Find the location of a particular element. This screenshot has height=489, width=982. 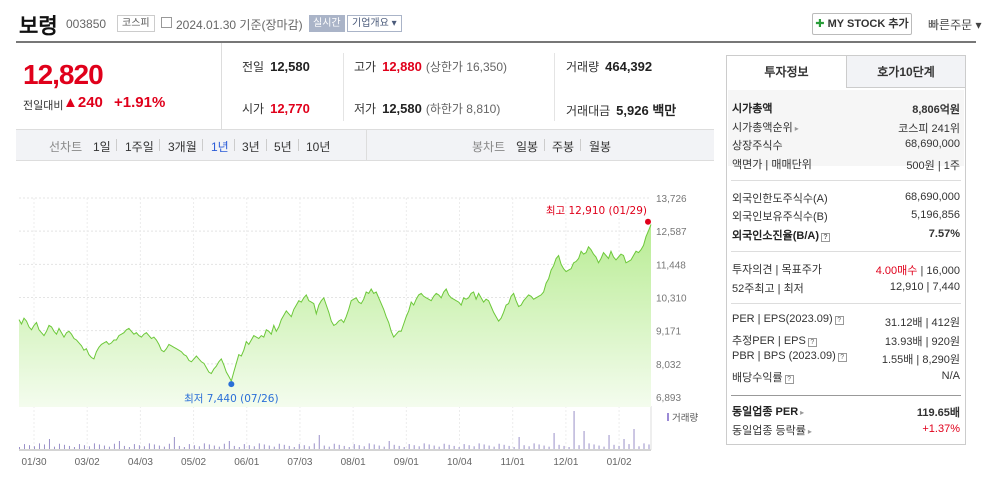

period-tab-1w: 1주일 is located at coordinates (139, 147).